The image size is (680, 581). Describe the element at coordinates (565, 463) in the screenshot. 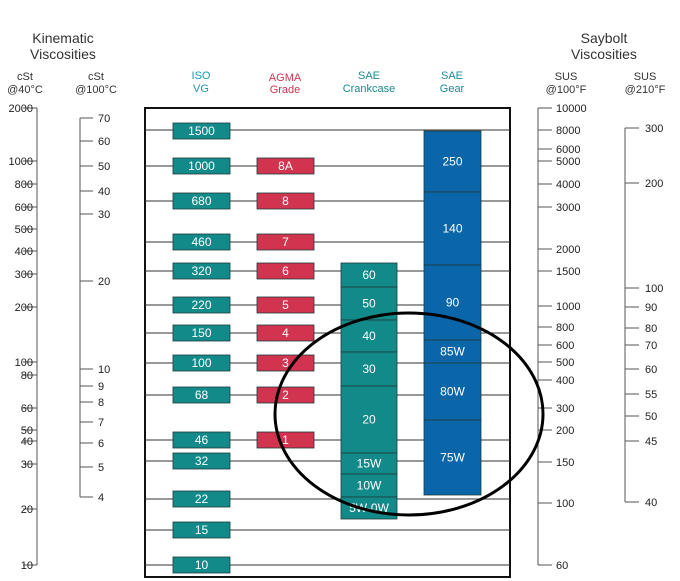

I see `sus100-tick-label: 150` at that location.